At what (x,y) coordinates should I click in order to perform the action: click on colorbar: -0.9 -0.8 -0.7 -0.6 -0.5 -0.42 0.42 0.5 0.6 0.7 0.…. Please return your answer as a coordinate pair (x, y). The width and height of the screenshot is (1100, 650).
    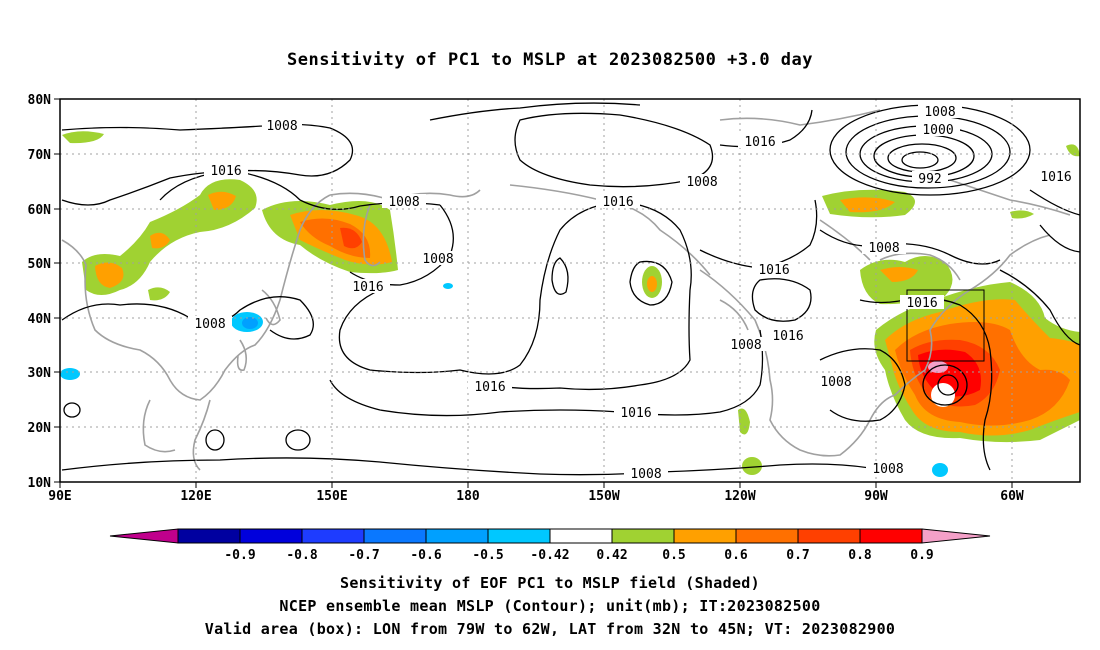
    Looking at the image, I should click on (550, 545).